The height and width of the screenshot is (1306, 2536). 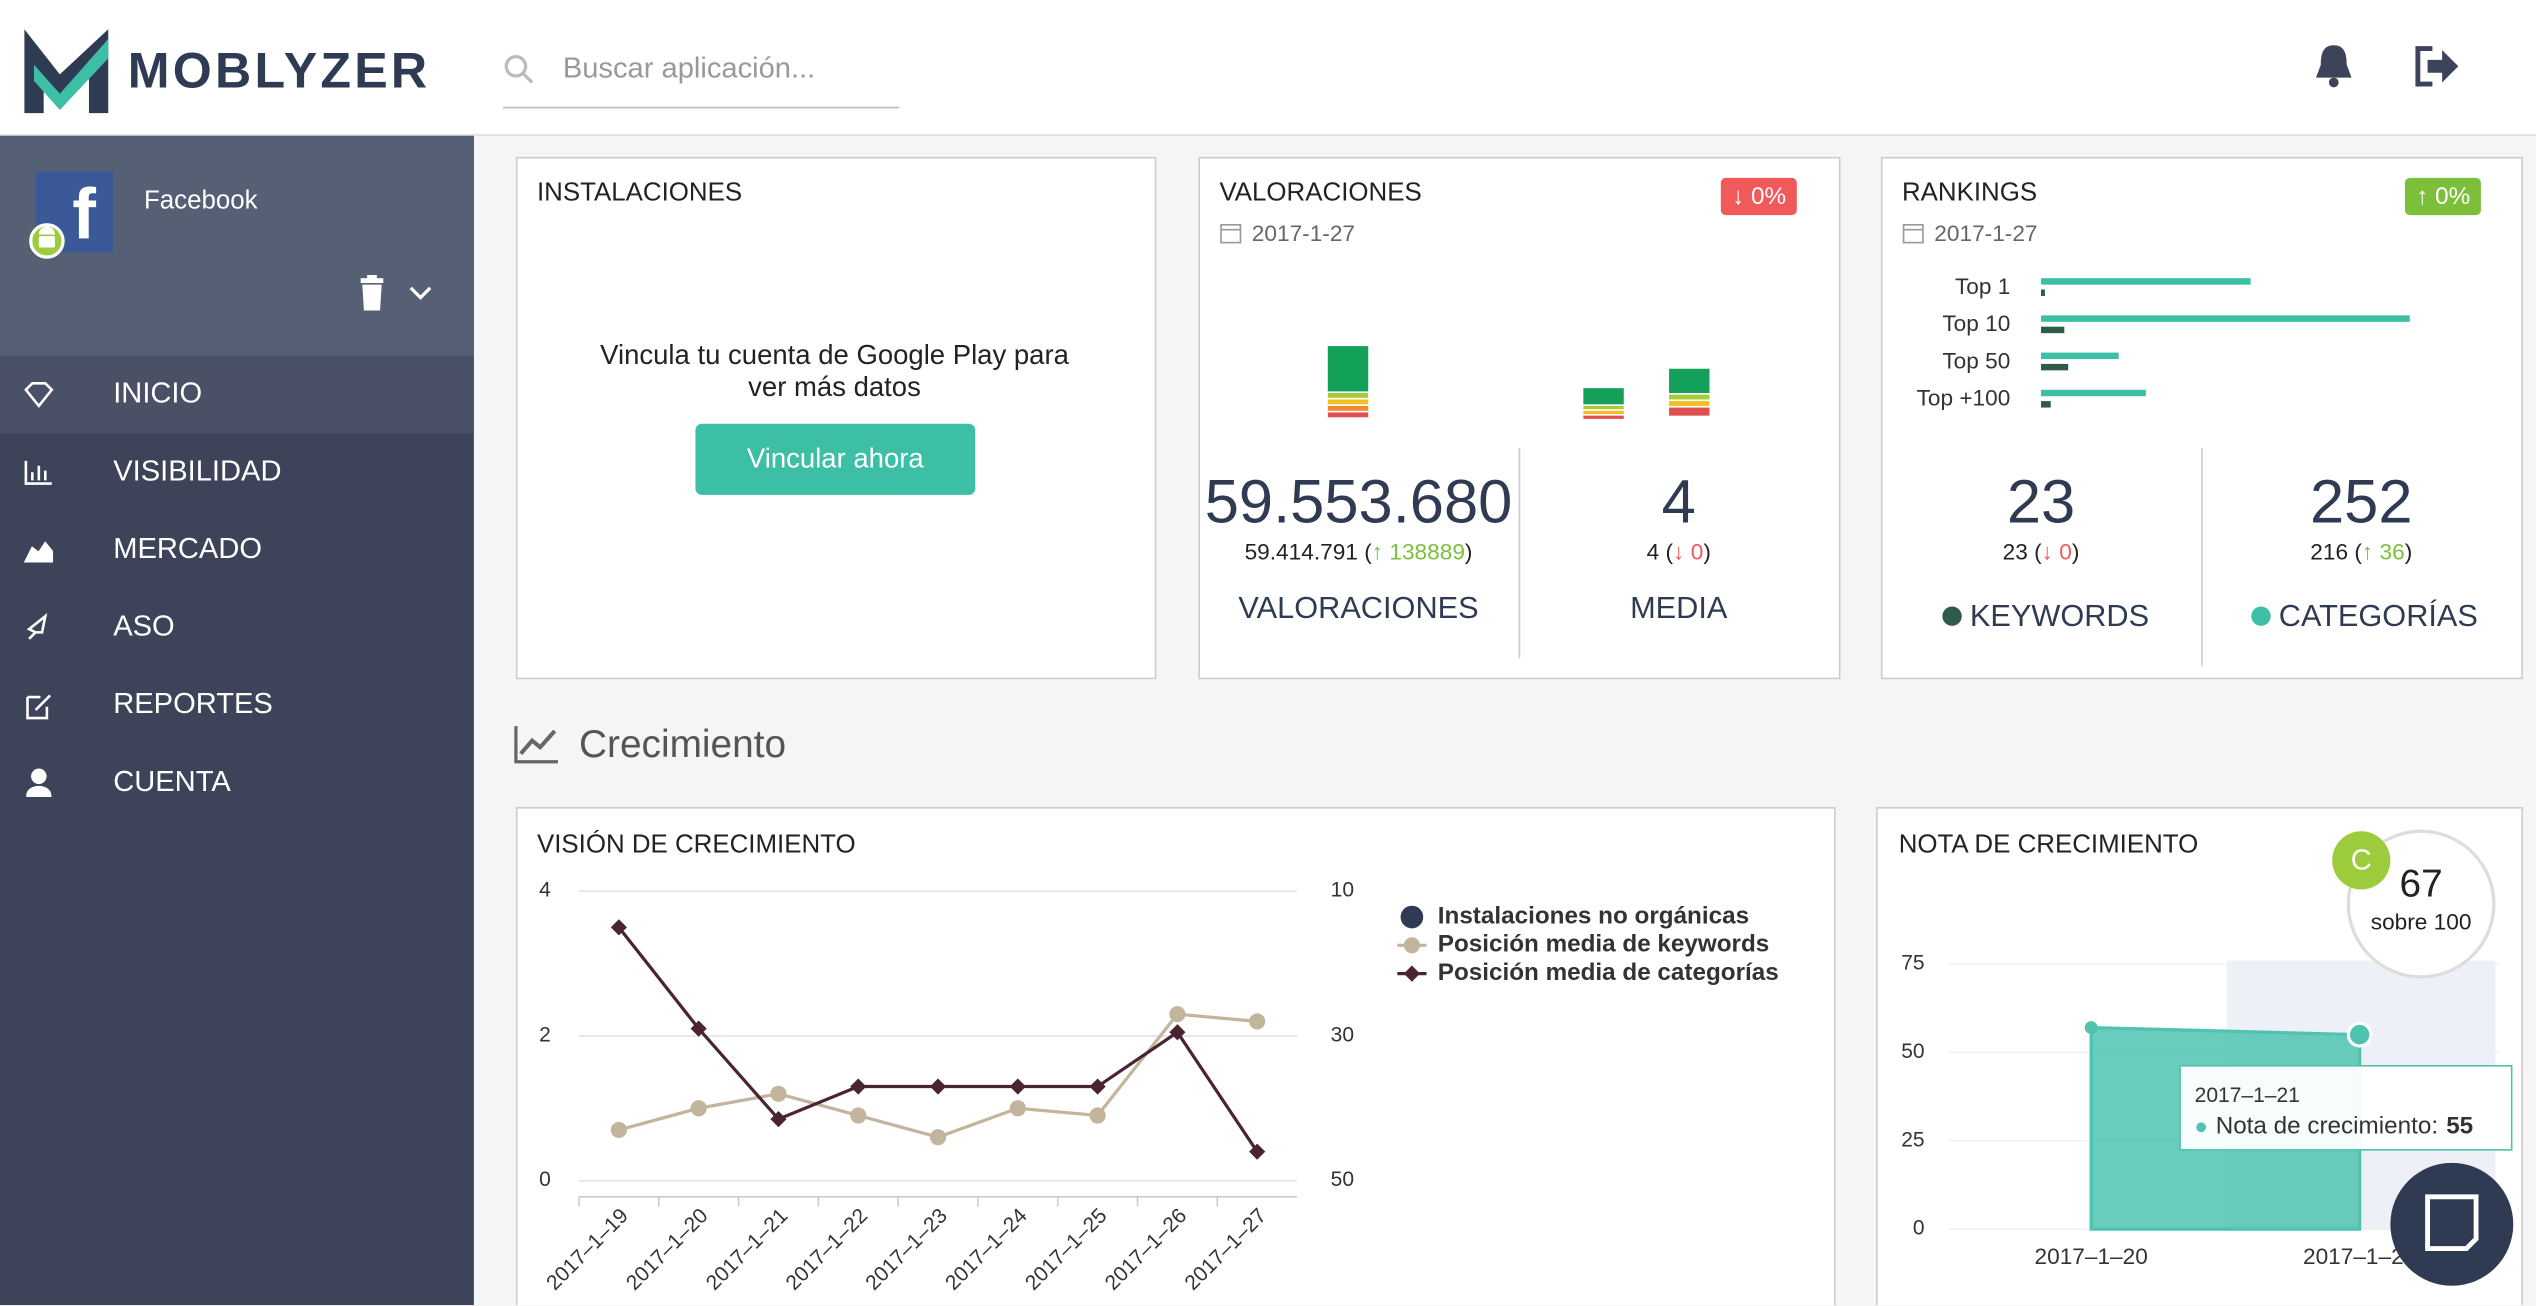 What do you see at coordinates (401, 294) in the screenshot?
I see `app-actions` at bounding box center [401, 294].